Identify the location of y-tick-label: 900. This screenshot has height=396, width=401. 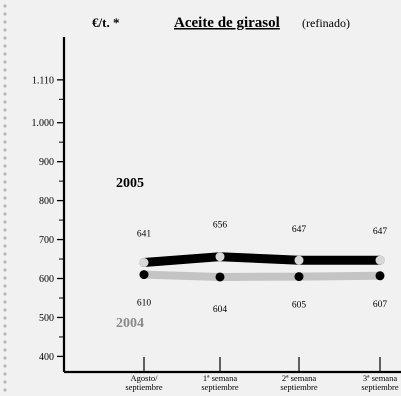
(46, 162).